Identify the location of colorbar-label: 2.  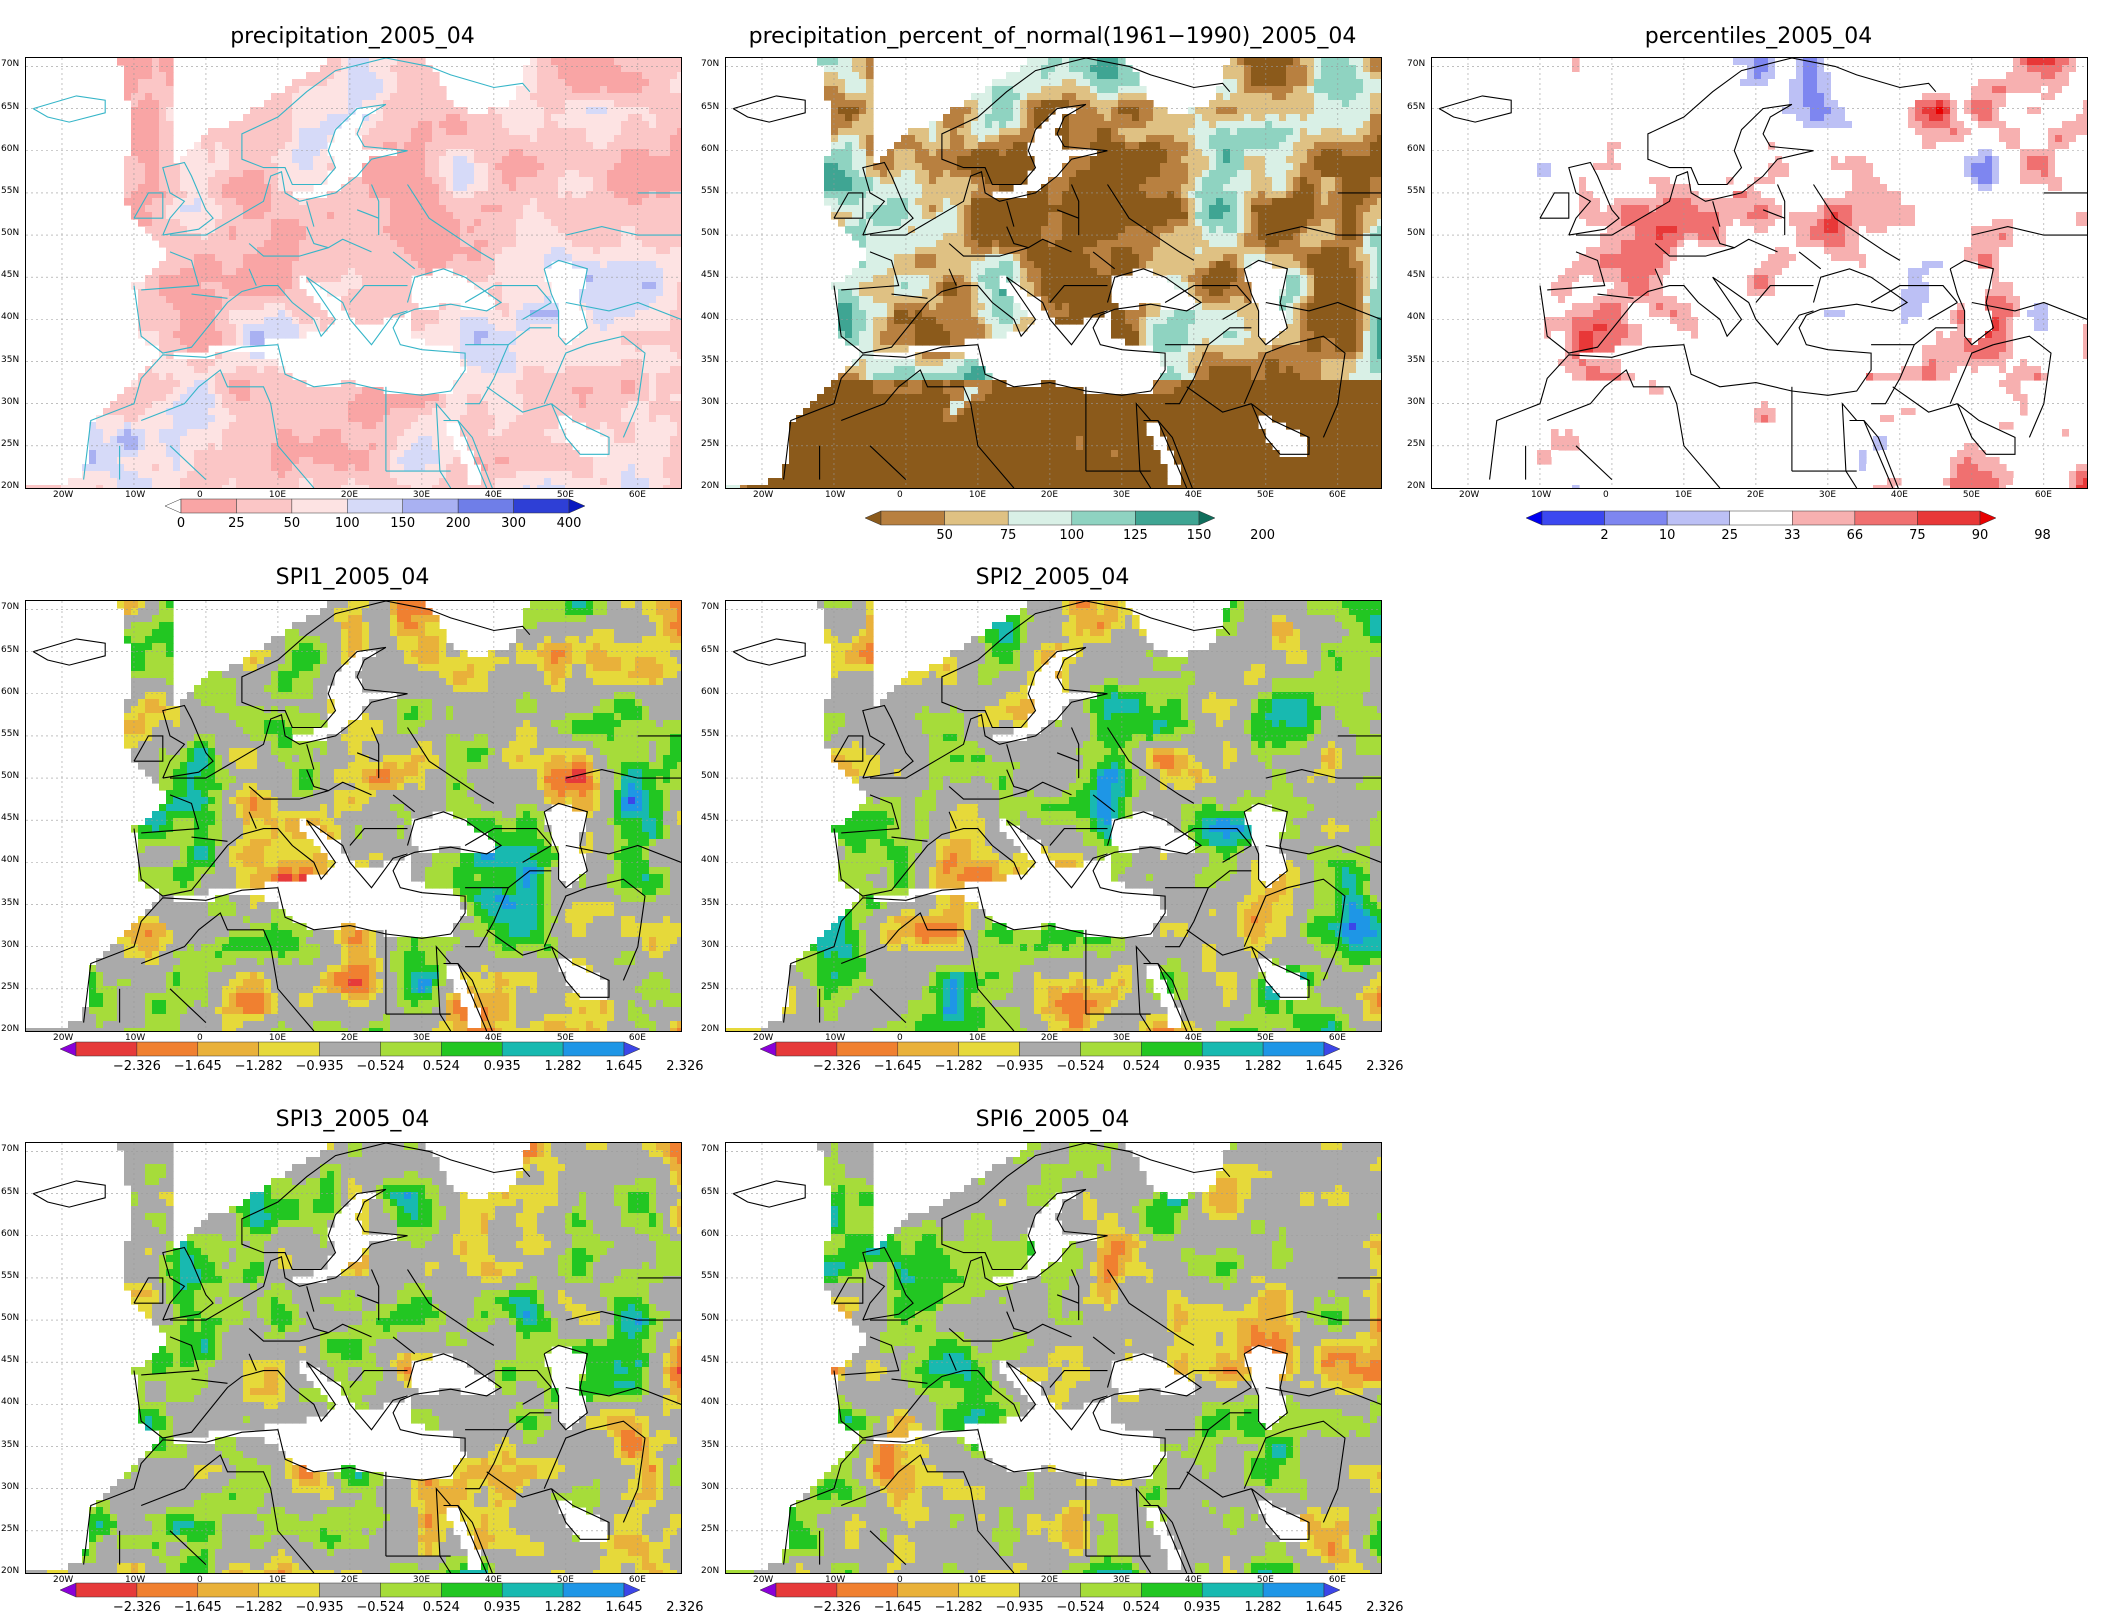
(1604, 535).